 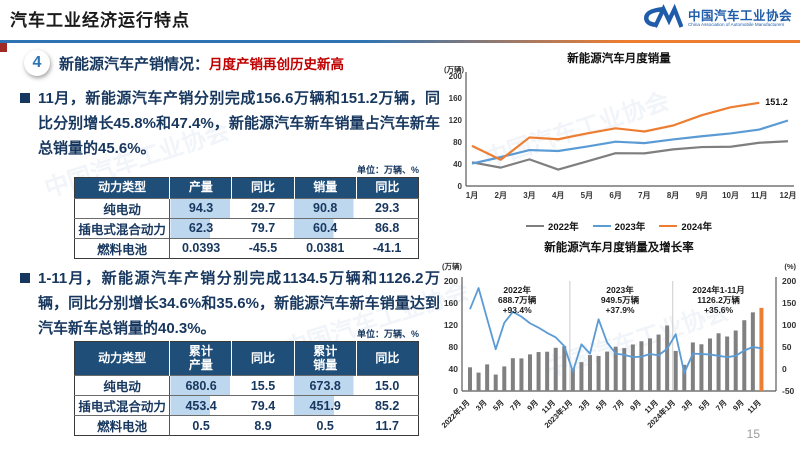 What do you see at coordinates (387, 248) in the screenshot?
I see `table-cell: -41.1` at bounding box center [387, 248].